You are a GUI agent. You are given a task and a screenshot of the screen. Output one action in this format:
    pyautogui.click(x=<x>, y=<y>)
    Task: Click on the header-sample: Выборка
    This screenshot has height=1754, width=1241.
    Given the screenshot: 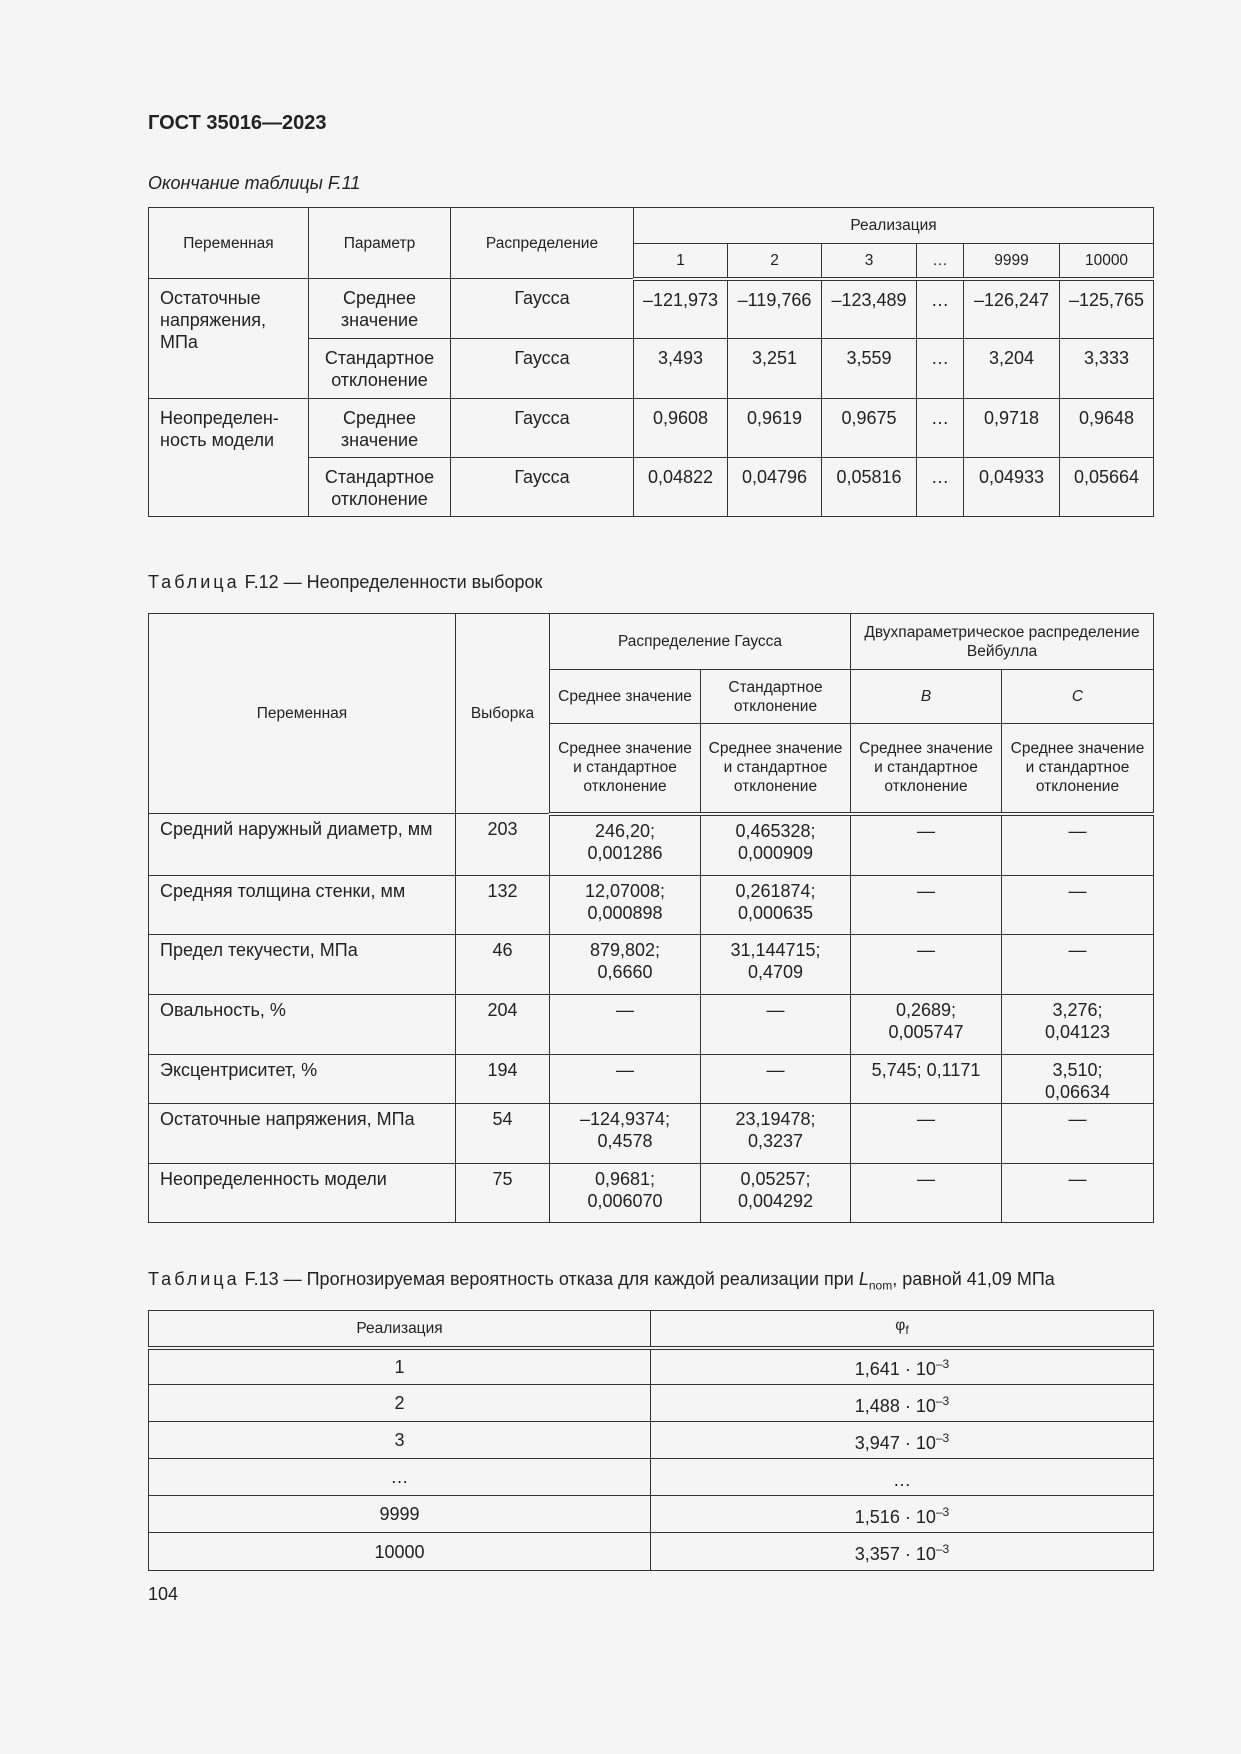 What is the action you would take?
    pyautogui.click(x=502, y=713)
    